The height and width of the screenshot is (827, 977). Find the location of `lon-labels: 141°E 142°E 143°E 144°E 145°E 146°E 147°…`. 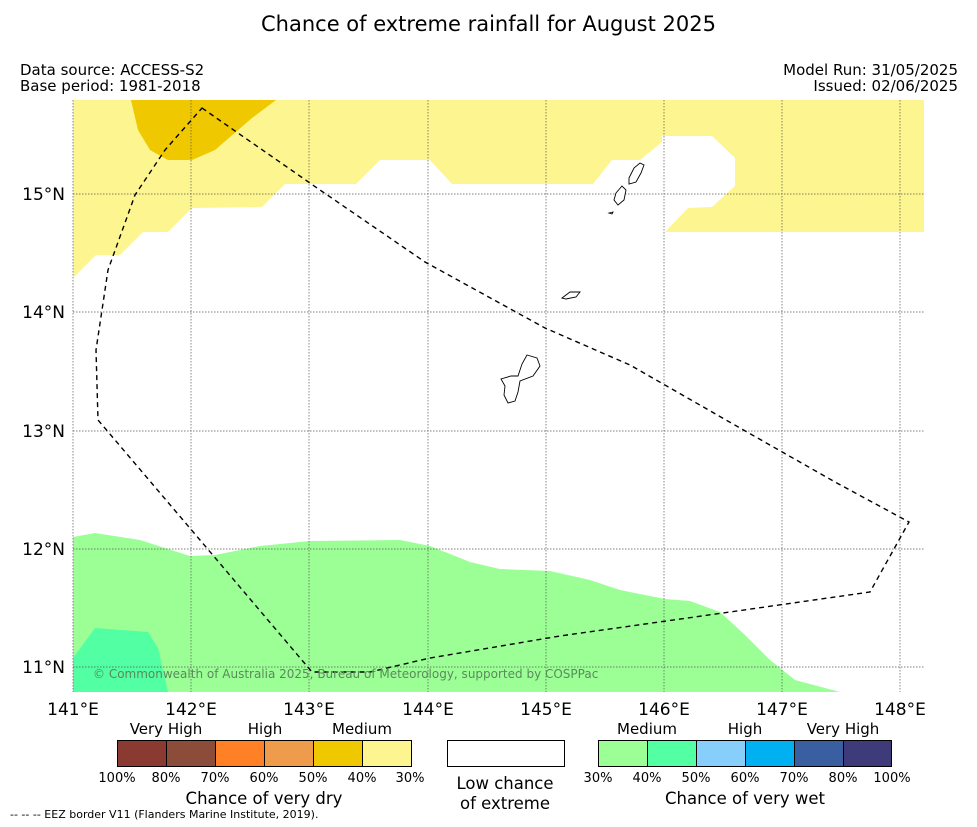

lon-labels: 141°E 142°E 143°E 144°E 145°E 146°E 147°… is located at coordinates (486, 710).